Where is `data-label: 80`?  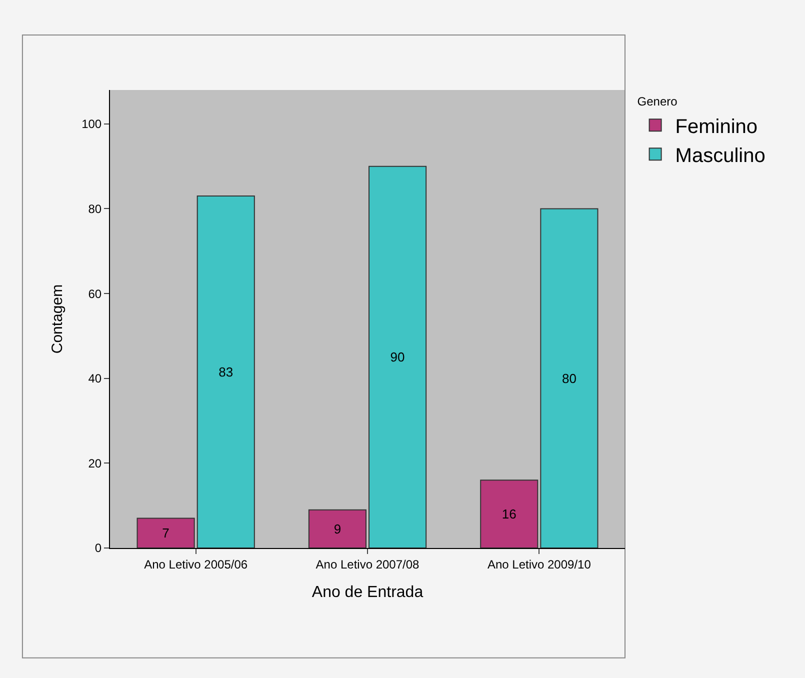 data-label: 80 is located at coordinates (569, 378).